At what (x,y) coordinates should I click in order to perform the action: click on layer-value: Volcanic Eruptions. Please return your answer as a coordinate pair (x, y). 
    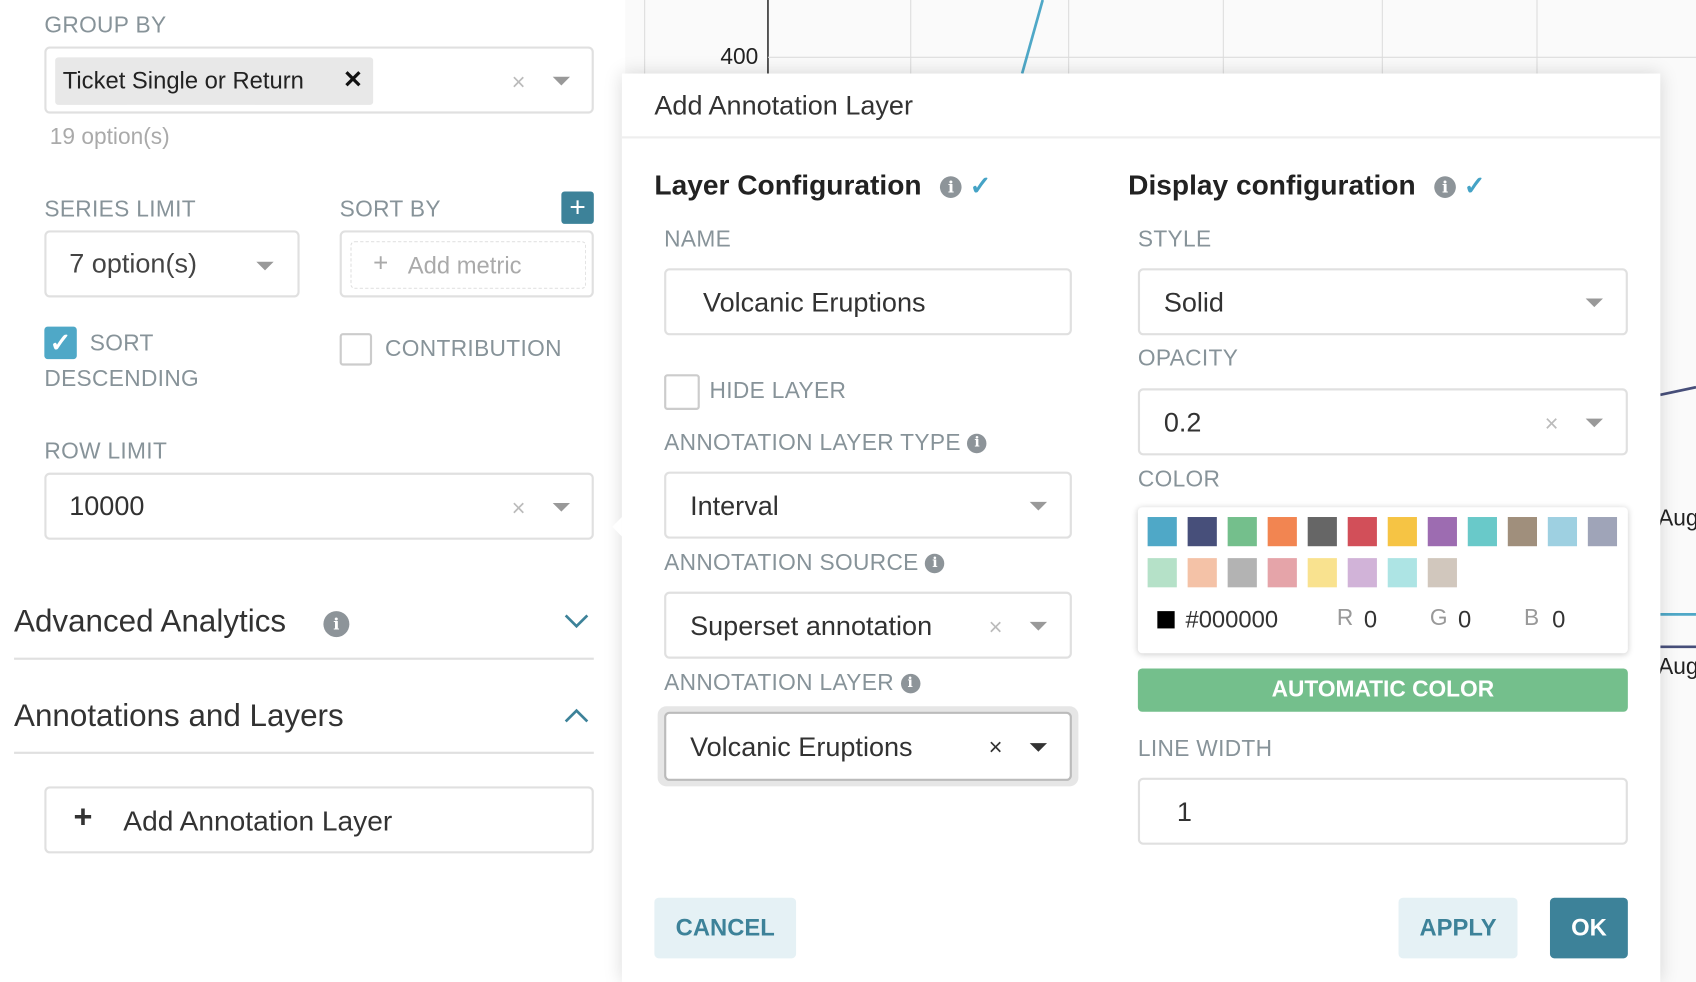
    Looking at the image, I should click on (801, 747).